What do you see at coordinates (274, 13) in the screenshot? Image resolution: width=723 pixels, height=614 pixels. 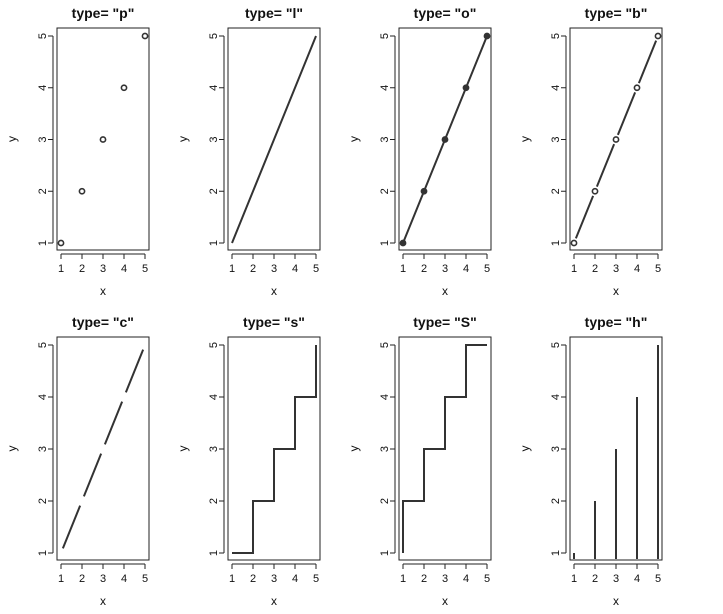 I see `chart-title: type= "l"` at bounding box center [274, 13].